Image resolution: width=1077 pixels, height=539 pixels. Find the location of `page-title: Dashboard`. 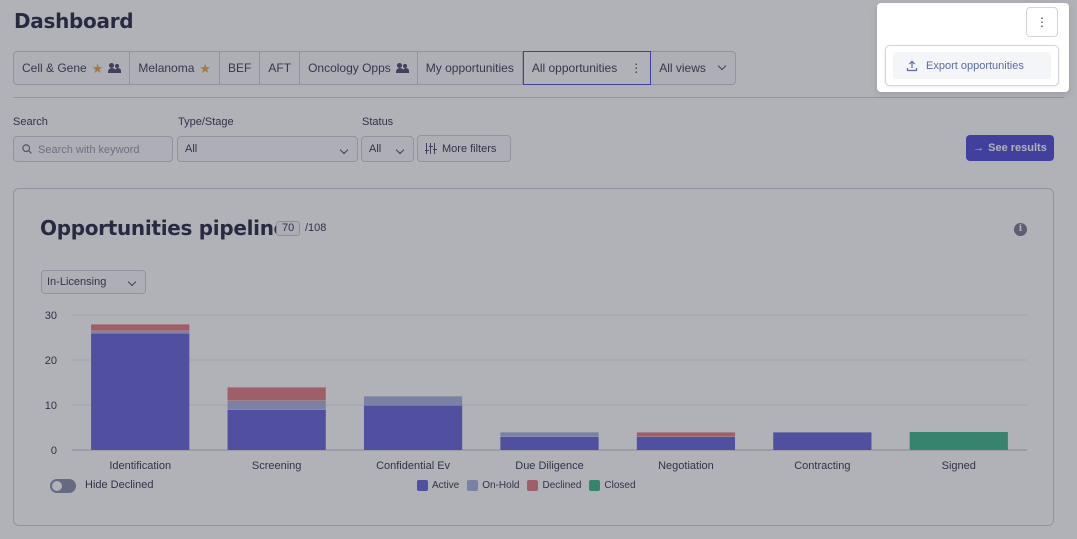

page-title: Dashboard is located at coordinates (74, 21).